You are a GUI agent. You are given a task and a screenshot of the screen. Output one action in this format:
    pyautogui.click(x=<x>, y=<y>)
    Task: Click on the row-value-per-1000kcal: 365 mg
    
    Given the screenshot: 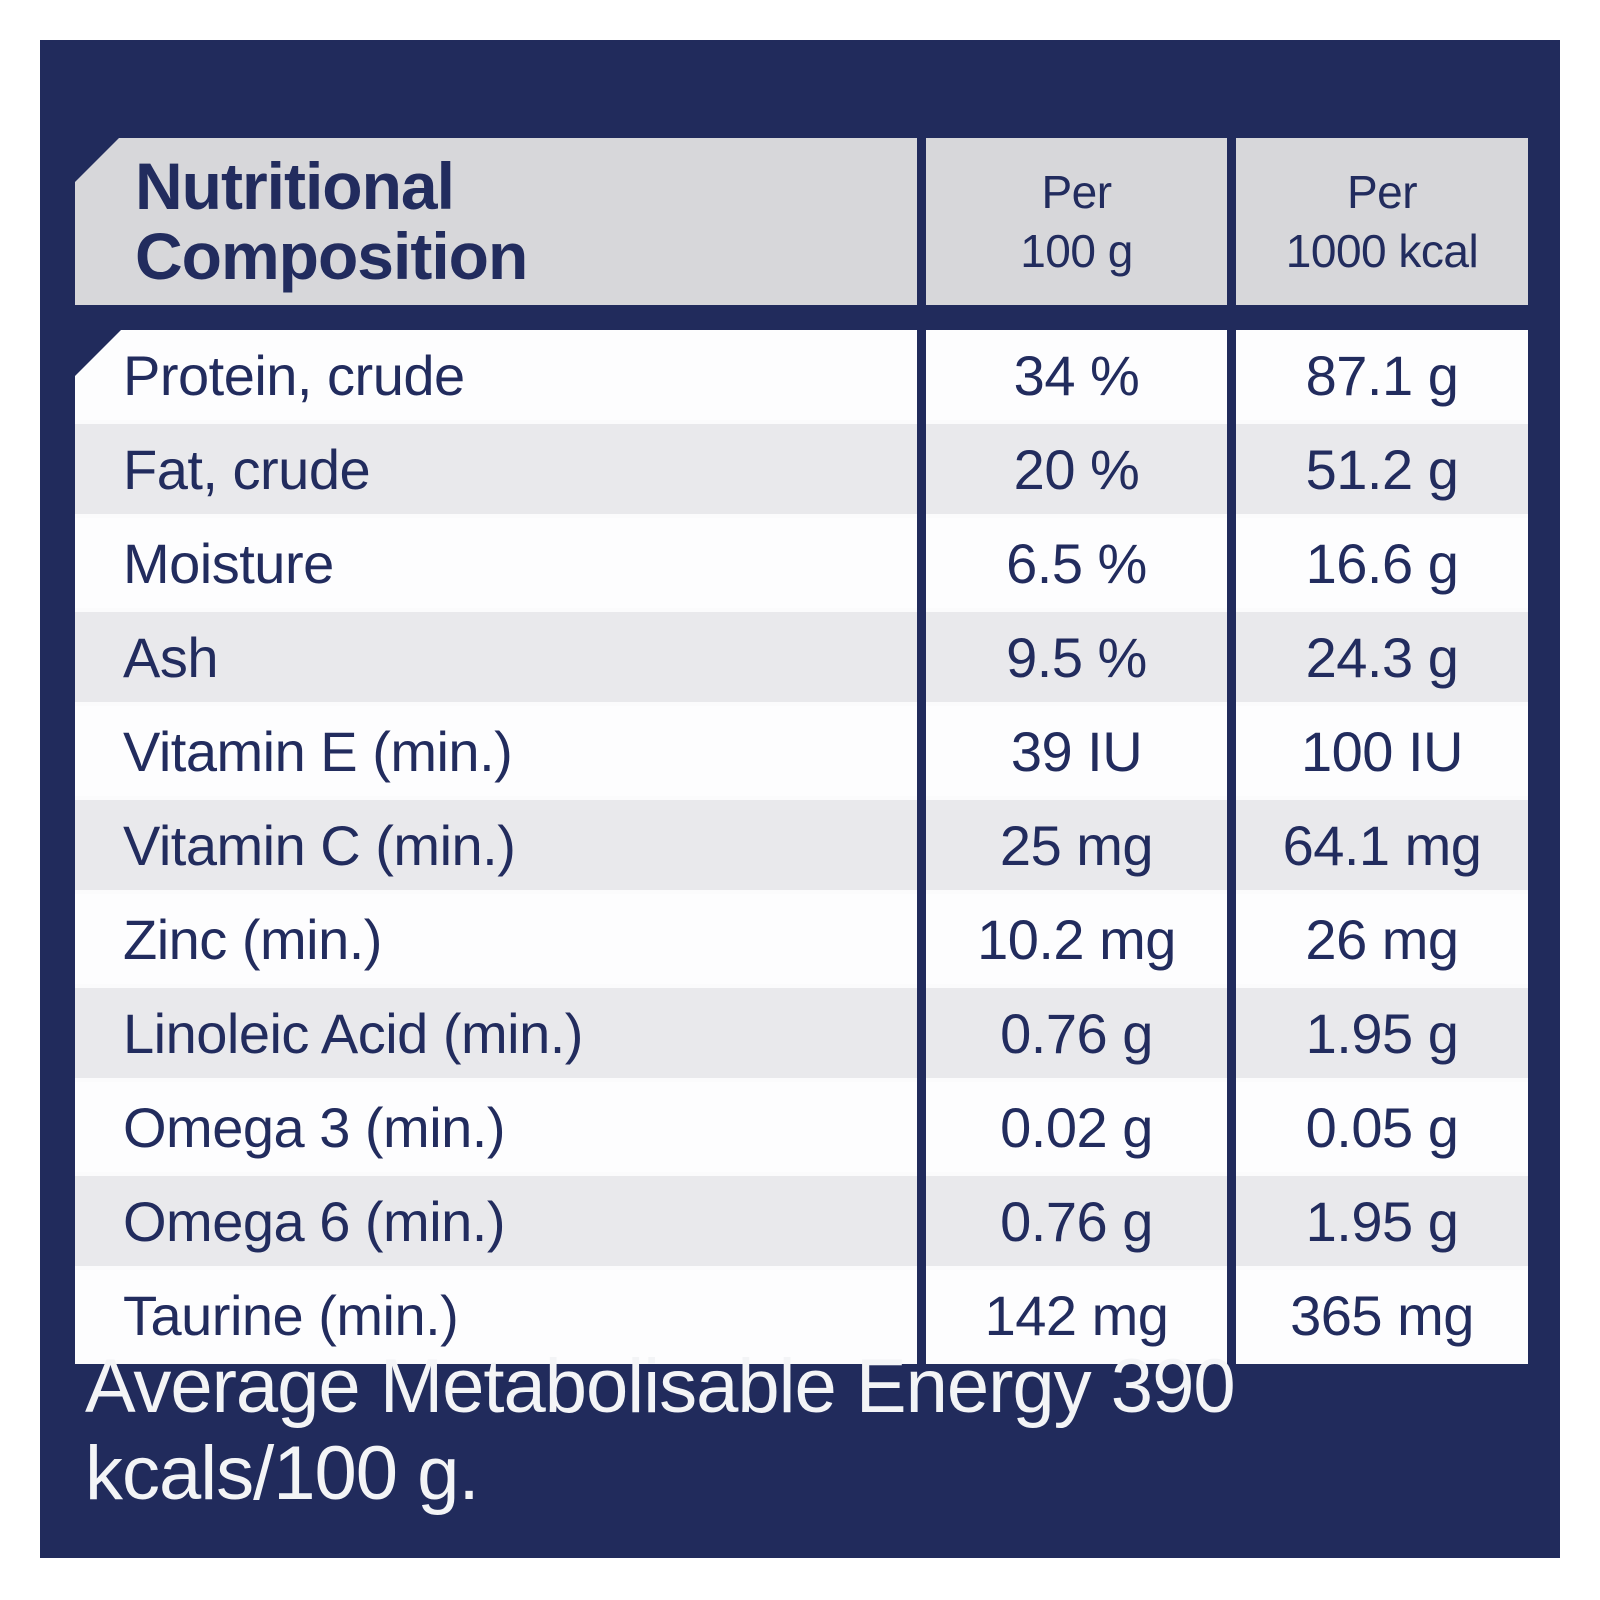 What is the action you would take?
    pyautogui.click(x=1382, y=1317)
    